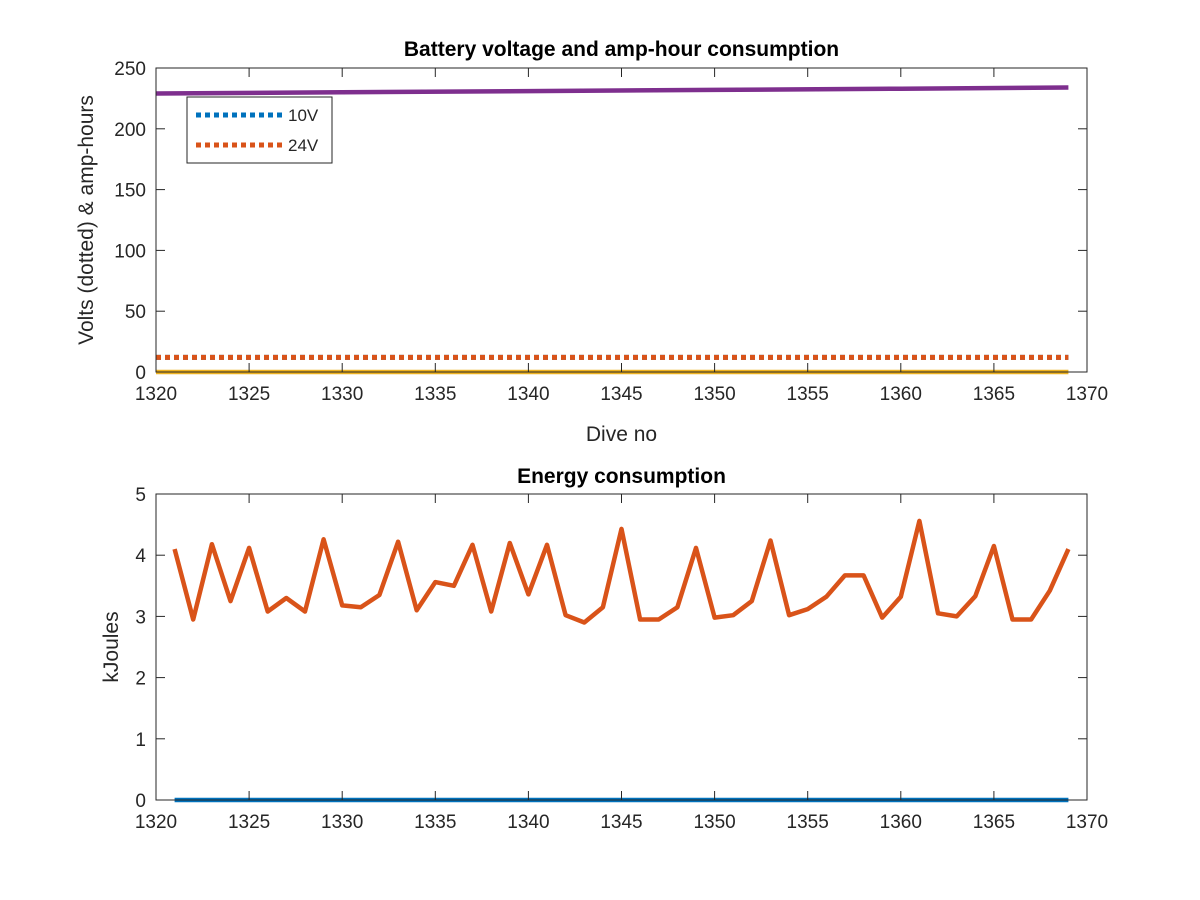 The image size is (1200, 900). I want to click on y-tick-label: 50, so click(135, 312).